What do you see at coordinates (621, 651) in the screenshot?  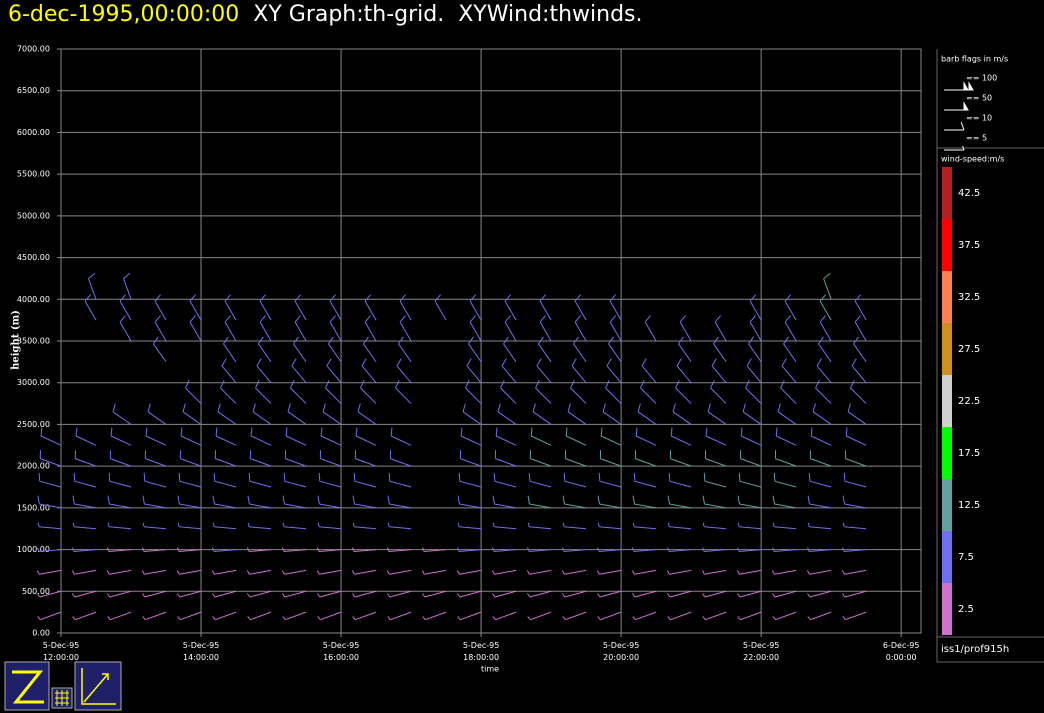 I see `x-tick-label: 5-Dec-95 20:00:00` at bounding box center [621, 651].